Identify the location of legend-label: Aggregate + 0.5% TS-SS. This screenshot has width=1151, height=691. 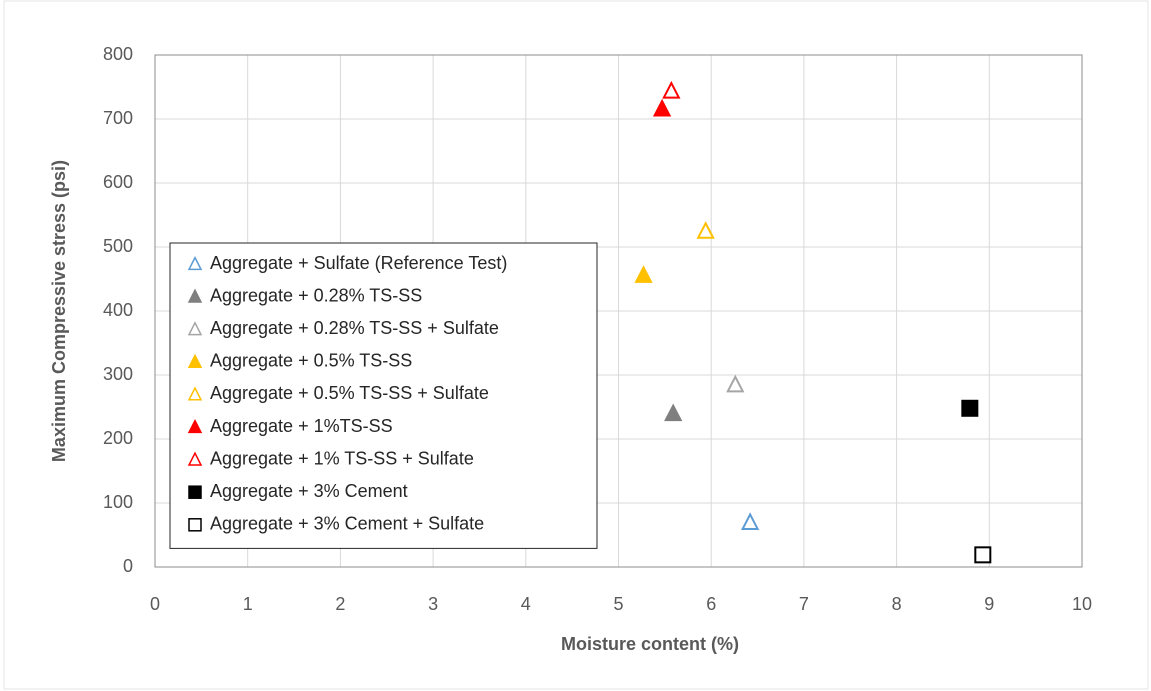
(311, 361).